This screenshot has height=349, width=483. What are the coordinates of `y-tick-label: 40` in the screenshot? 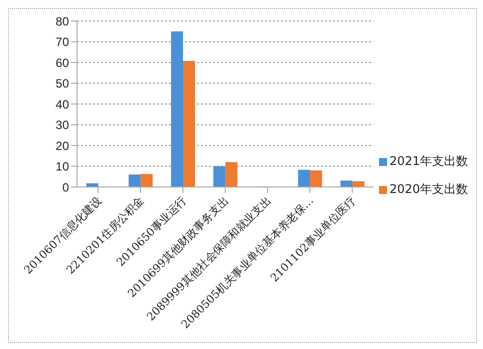 It's located at (63, 104).